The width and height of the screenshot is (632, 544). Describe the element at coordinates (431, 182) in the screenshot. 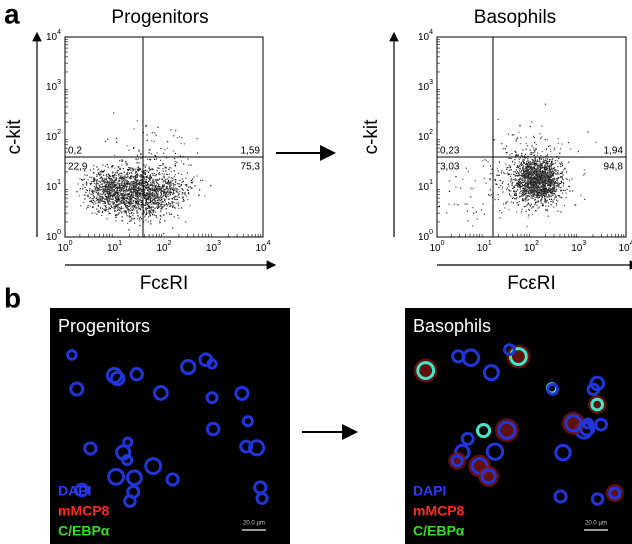

I see `tick-exponent: 1` at that location.